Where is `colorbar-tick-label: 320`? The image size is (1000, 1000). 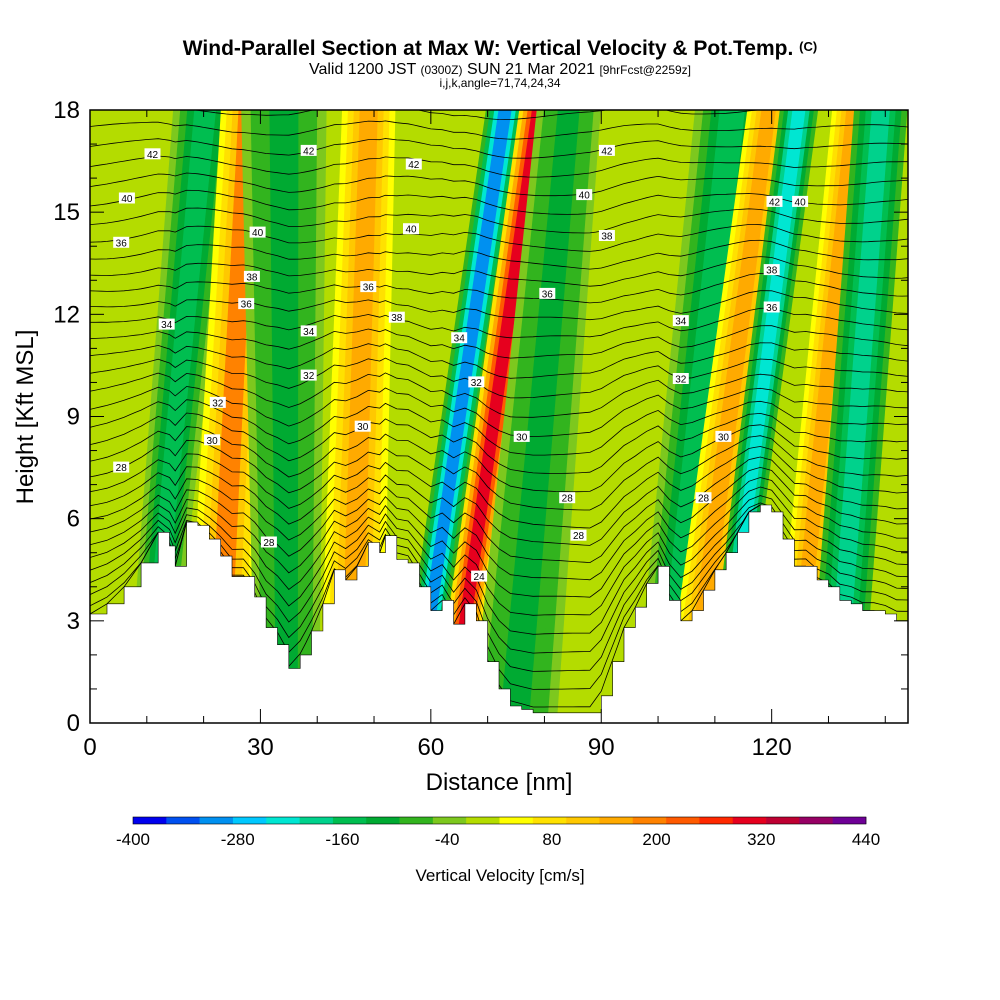
colorbar-tick-label: 320 is located at coordinates (761, 839).